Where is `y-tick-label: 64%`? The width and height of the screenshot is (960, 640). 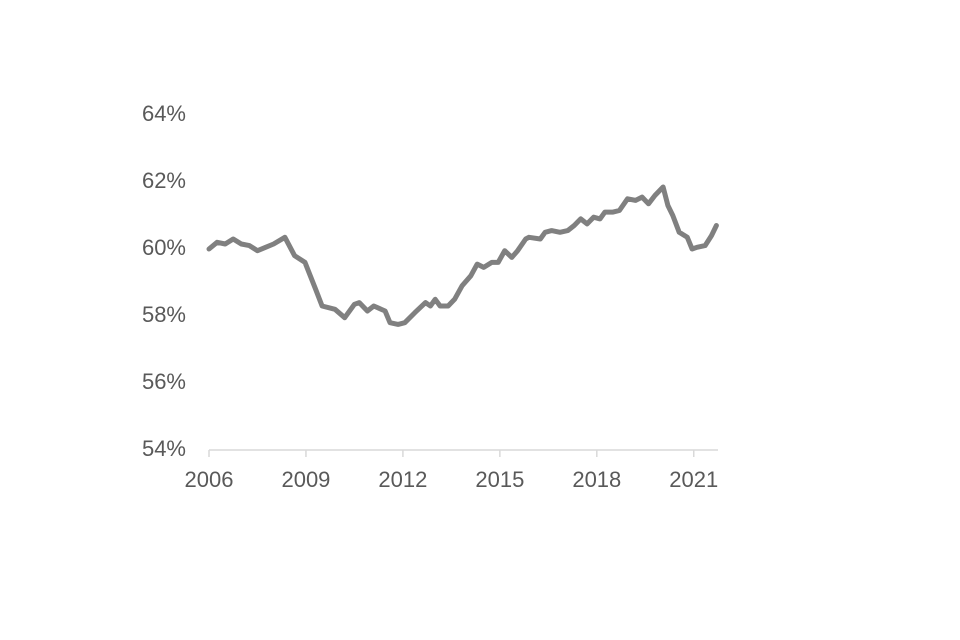 y-tick-label: 64% is located at coordinates (164, 113).